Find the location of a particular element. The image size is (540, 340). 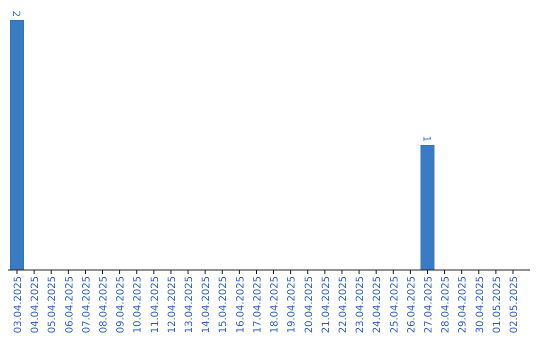

x-tick-label: 19.04.2025 is located at coordinates (292, 305).